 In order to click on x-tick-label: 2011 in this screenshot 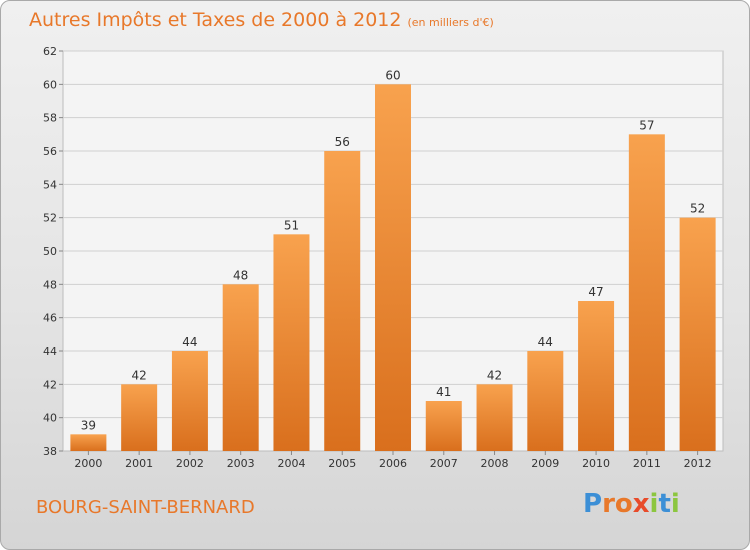, I will do `click(647, 463)`.